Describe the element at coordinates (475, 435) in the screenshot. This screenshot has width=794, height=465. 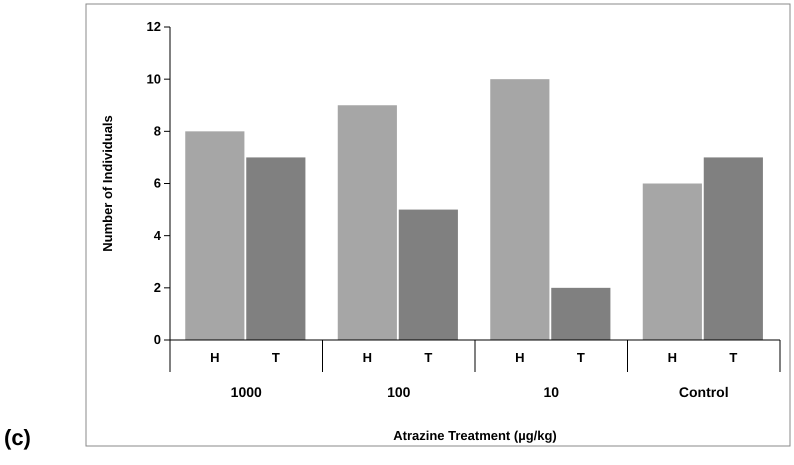
I see `x-axis-title: Atrazine Treatment (µg/kg)` at that location.